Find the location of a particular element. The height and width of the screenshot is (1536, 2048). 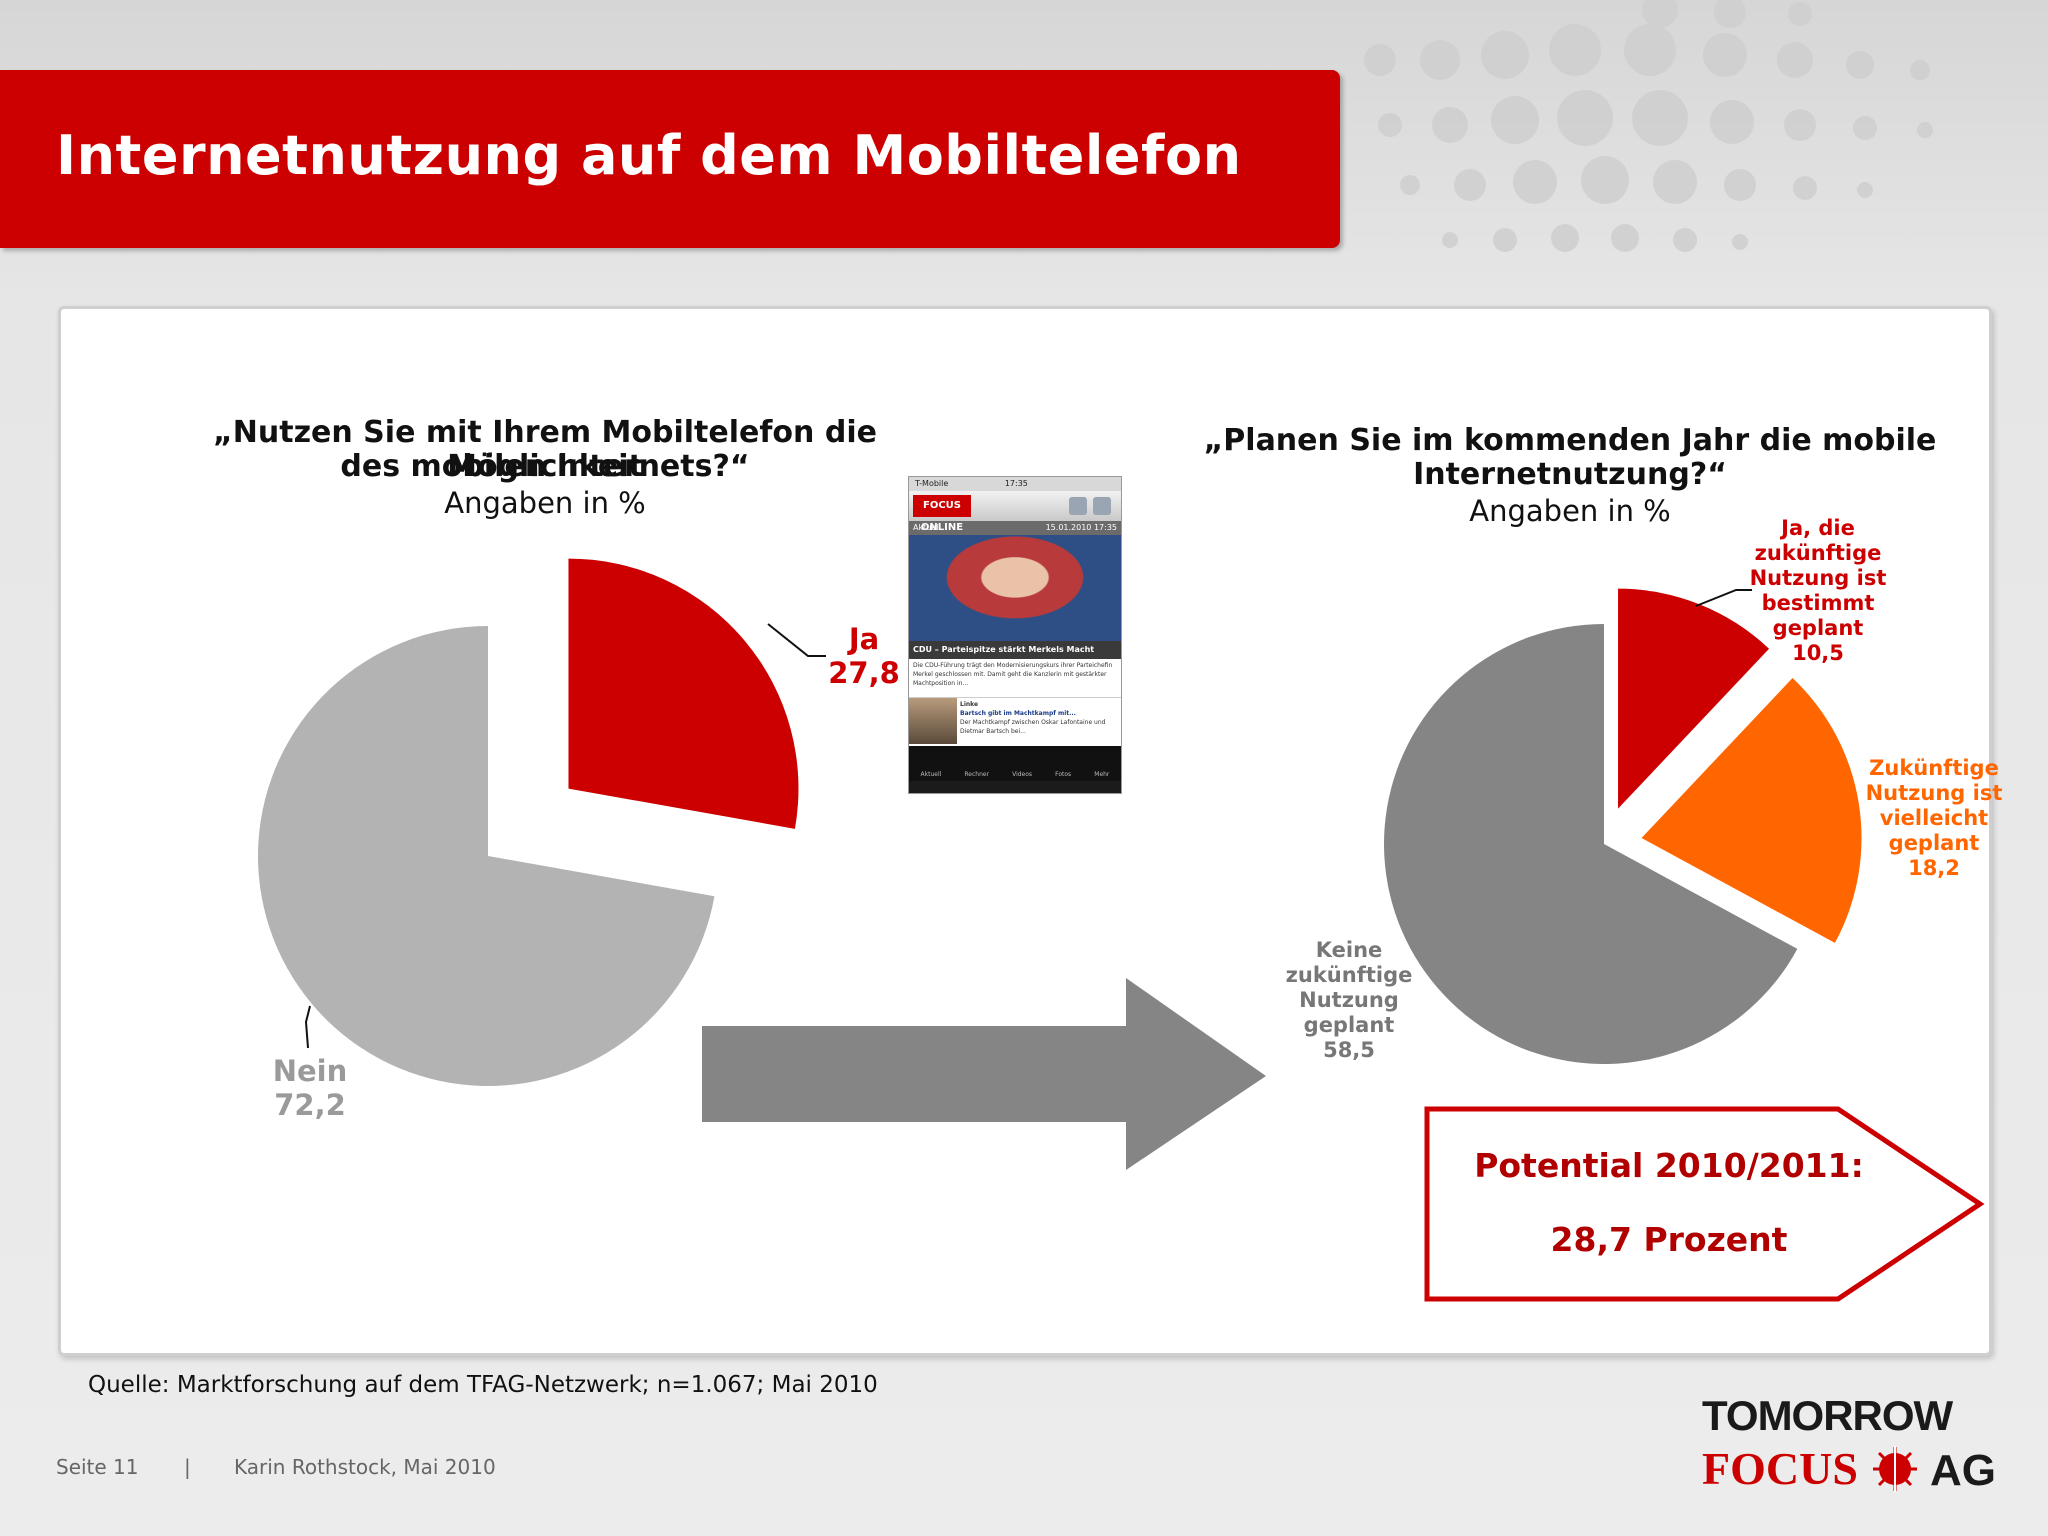

value-bestimmt-geplant: 10,5 is located at coordinates (1818, 653).